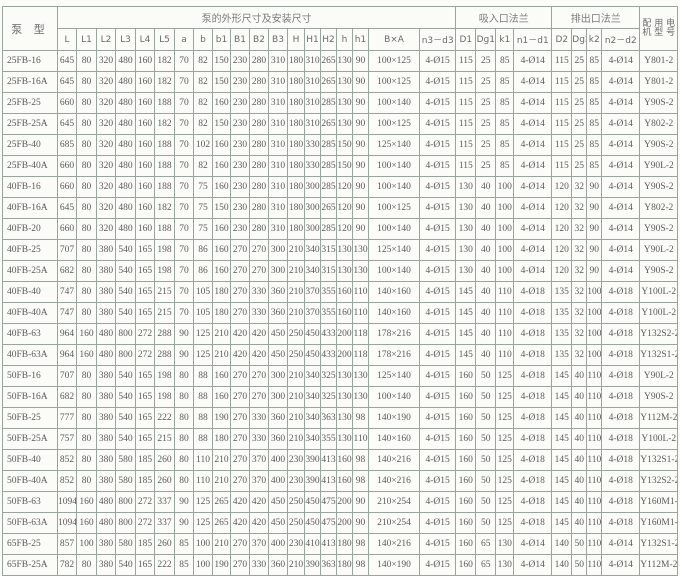 This screenshot has height=576, width=680. I want to click on value-cell: 420, so click(240, 355).